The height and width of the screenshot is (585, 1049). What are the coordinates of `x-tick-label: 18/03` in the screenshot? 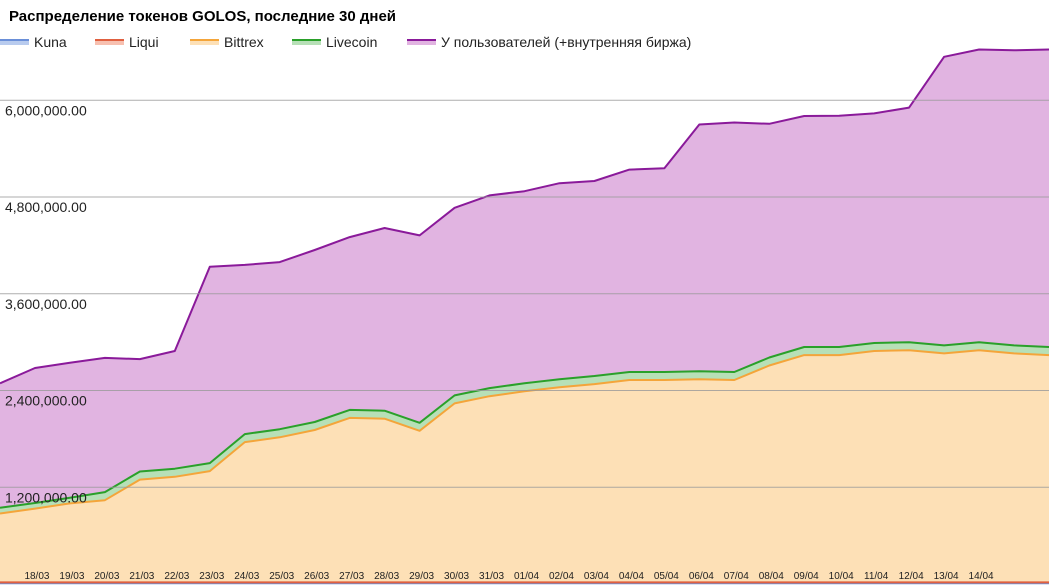 It's located at (36, 576).